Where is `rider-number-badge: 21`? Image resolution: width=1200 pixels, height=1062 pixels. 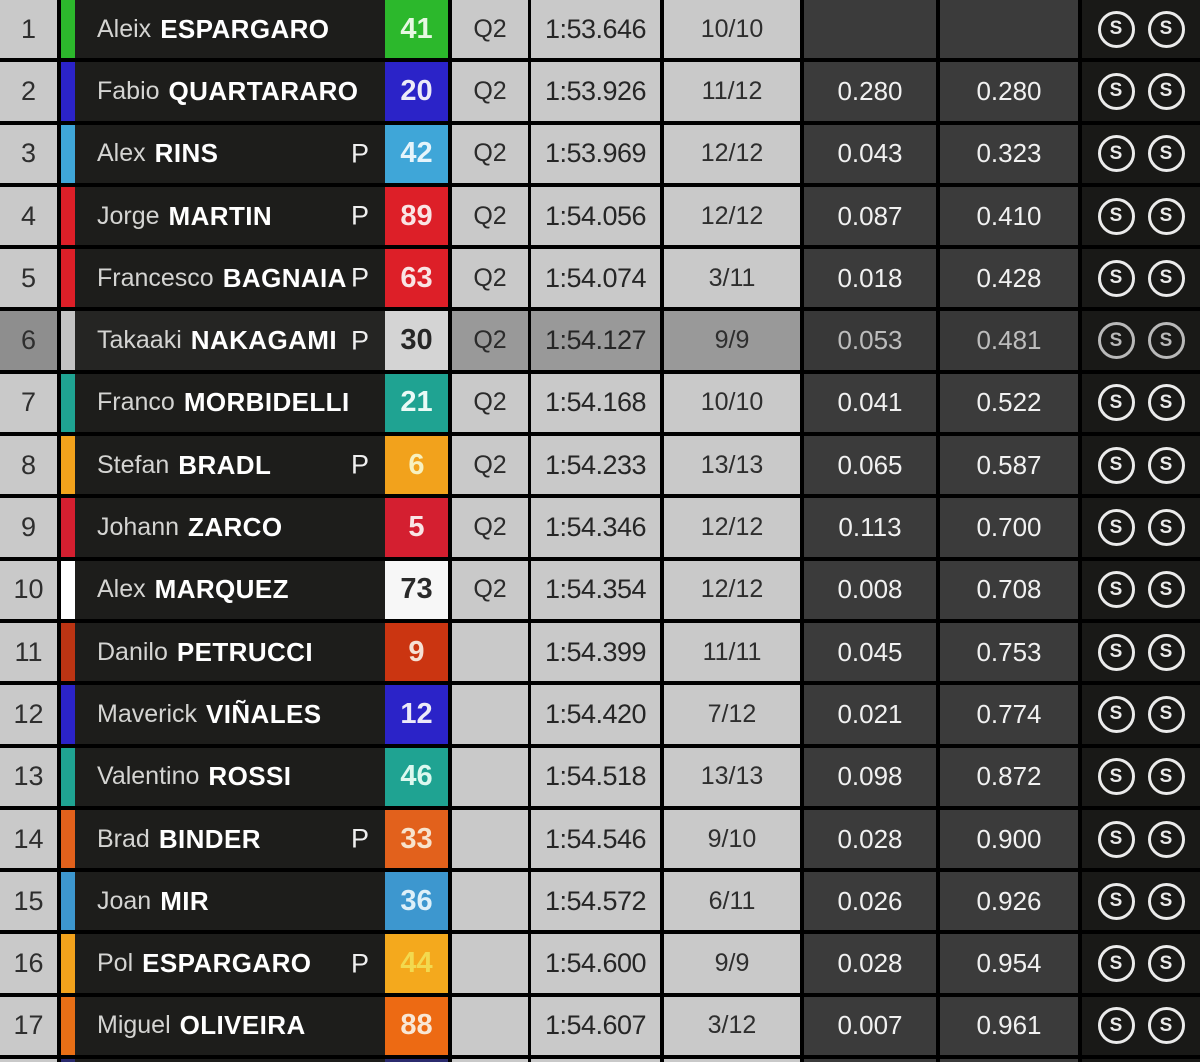 rider-number-badge: 21 is located at coordinates (418, 403).